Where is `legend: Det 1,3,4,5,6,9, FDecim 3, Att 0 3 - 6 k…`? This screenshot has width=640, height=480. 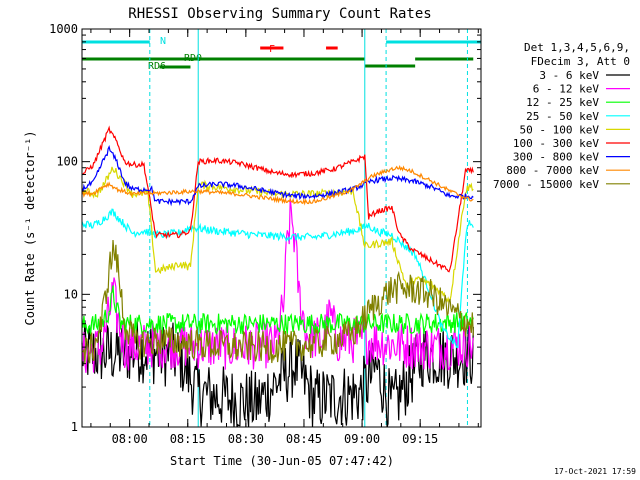 legend: Det 1,3,4,5,6,9, FDecim 3, Att 0 3 - 6 k… is located at coordinates (561, 116).